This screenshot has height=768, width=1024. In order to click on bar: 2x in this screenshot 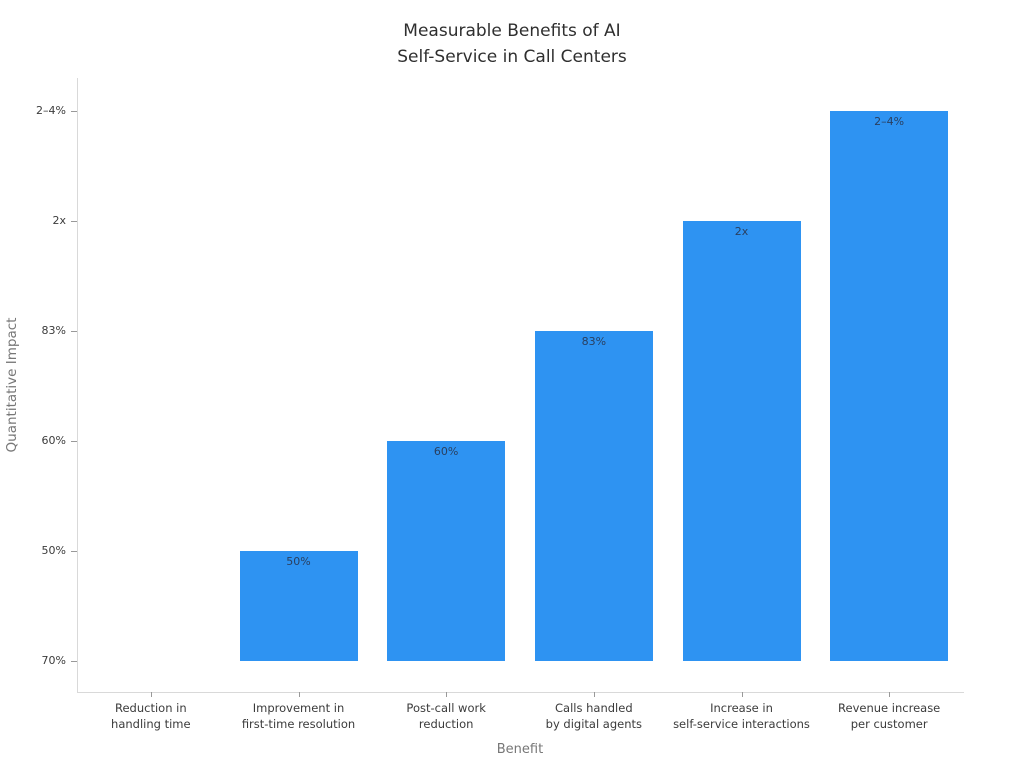, I will do `click(741, 441)`.